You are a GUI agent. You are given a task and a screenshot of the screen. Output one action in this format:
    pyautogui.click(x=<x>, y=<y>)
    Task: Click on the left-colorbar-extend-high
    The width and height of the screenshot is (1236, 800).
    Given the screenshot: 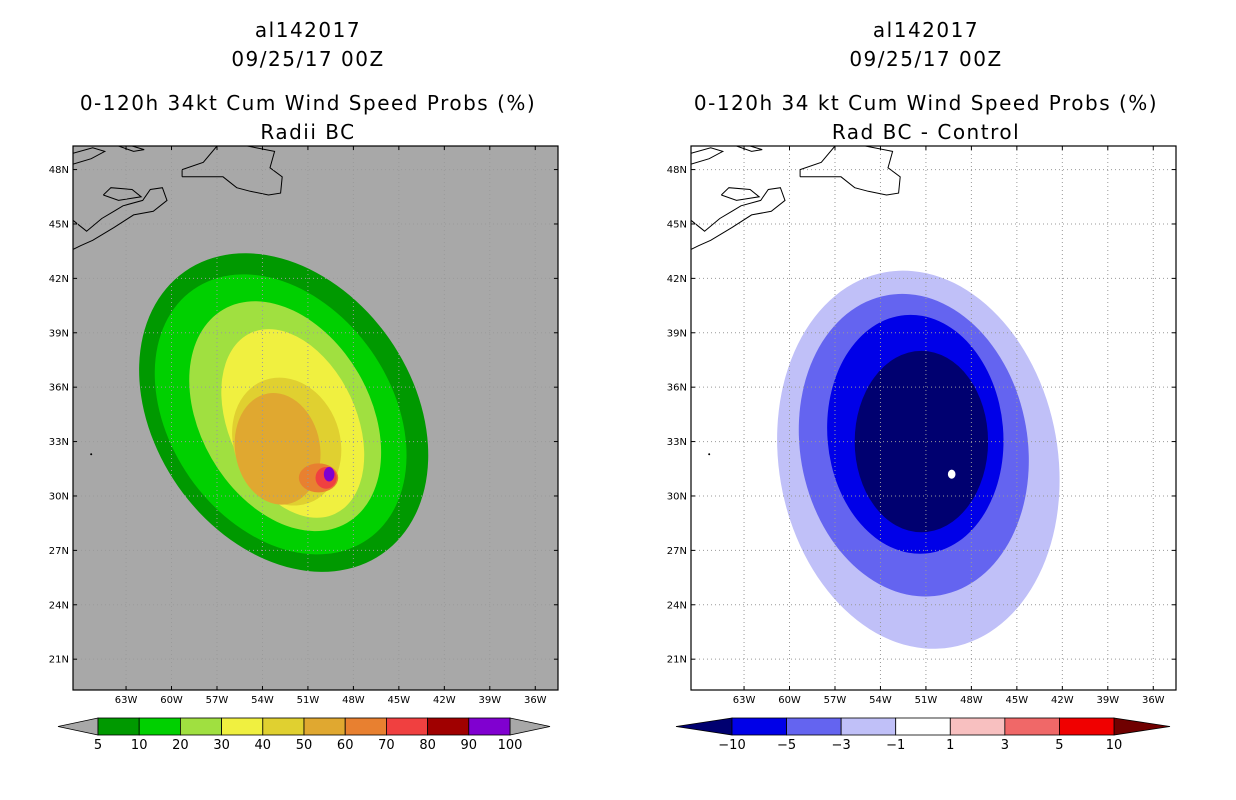 What is the action you would take?
    pyautogui.click(x=530, y=726)
    